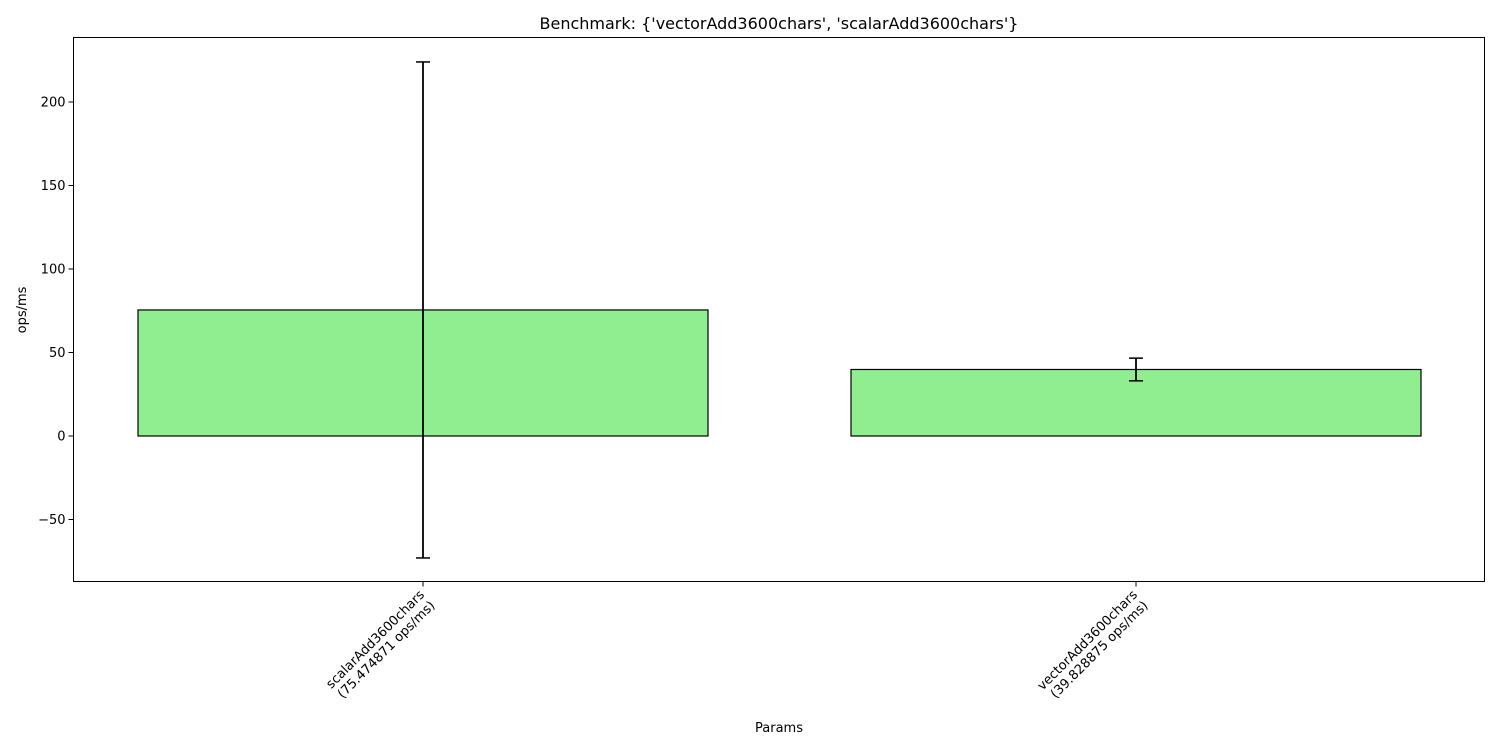 This screenshot has width=1500, height=750. I want to click on y-tick-label: 200, so click(53, 103).